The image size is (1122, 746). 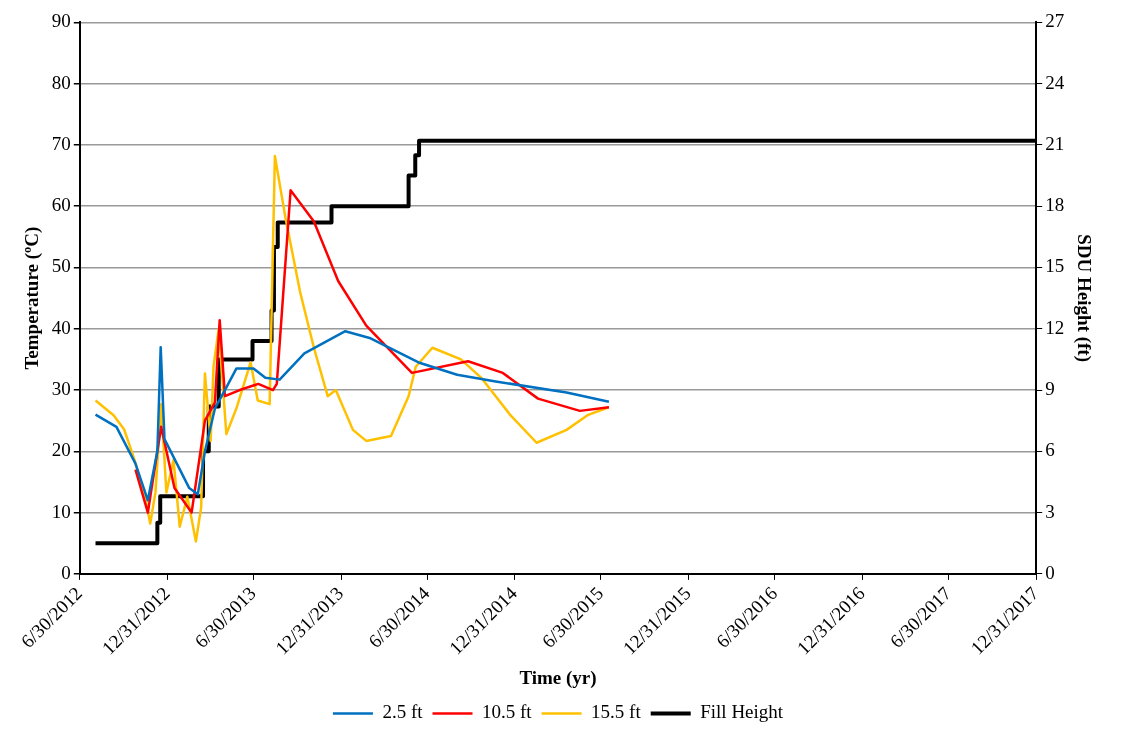 I want to click on y-tick-label: 40, so click(x=61, y=327).